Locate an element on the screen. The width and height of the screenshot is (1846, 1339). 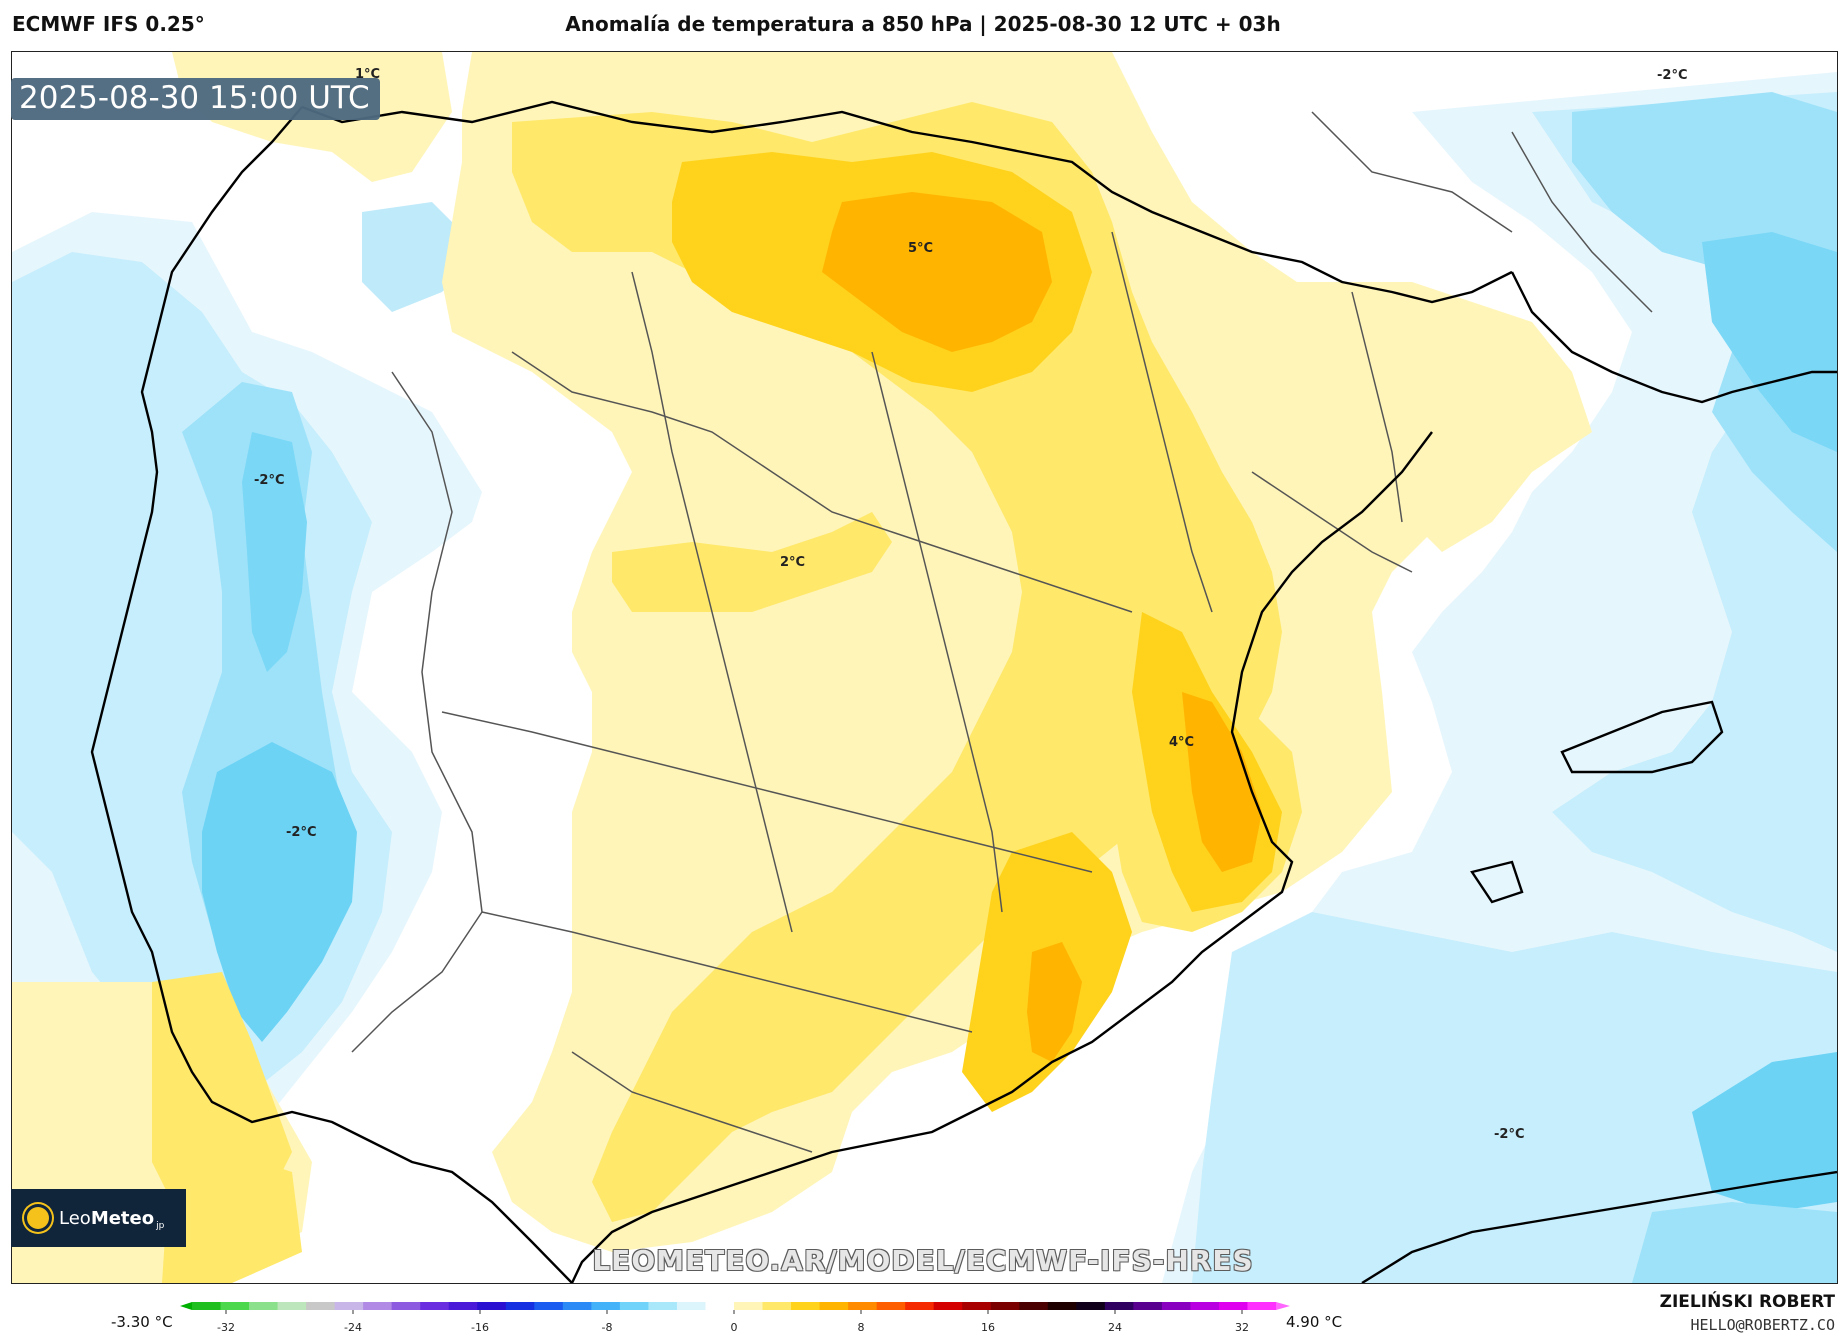
colorbar-ticks: -32 -24 -16 -8 0 8 16 24 32 is located at coordinates (733, 1322).